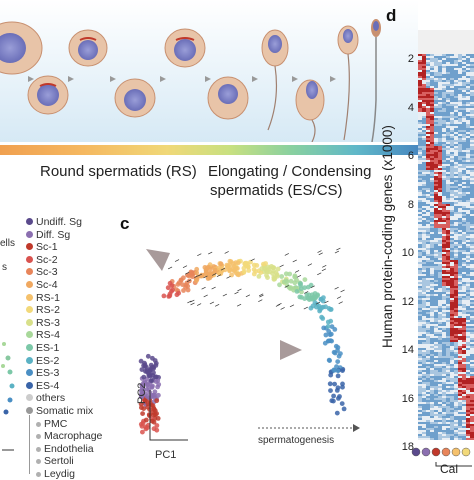 The image size is (474, 480). I want to click on panel-letter-c: c, so click(125, 223).